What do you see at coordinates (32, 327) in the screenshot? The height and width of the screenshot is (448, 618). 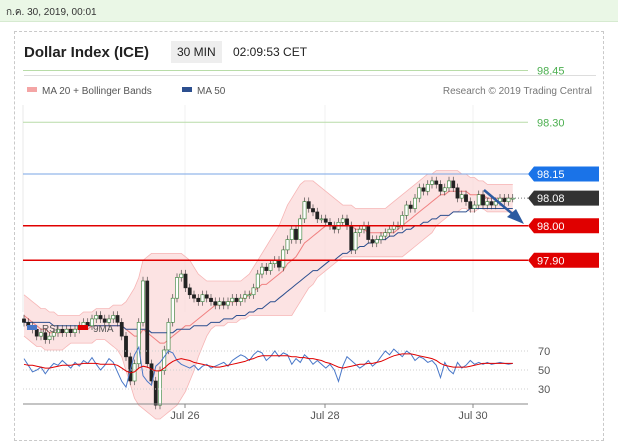 I see `rsi-legend-swatch` at bounding box center [32, 327].